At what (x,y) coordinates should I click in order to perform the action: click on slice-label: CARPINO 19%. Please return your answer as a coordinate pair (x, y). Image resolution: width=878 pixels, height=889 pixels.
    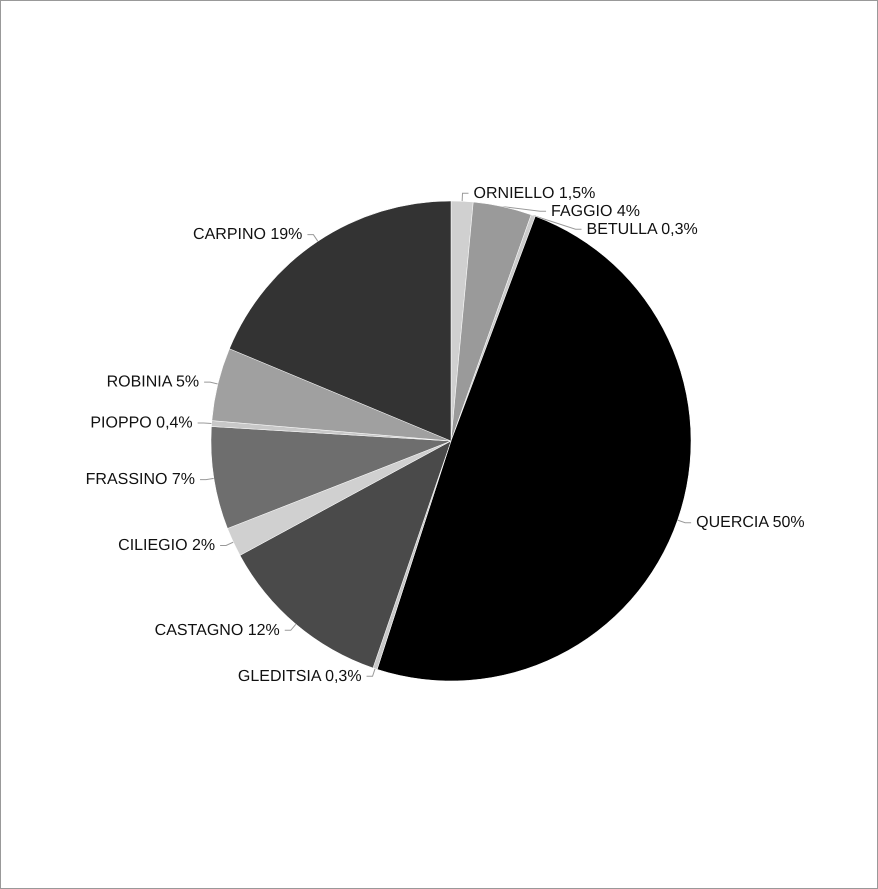
    Looking at the image, I should click on (247, 235).